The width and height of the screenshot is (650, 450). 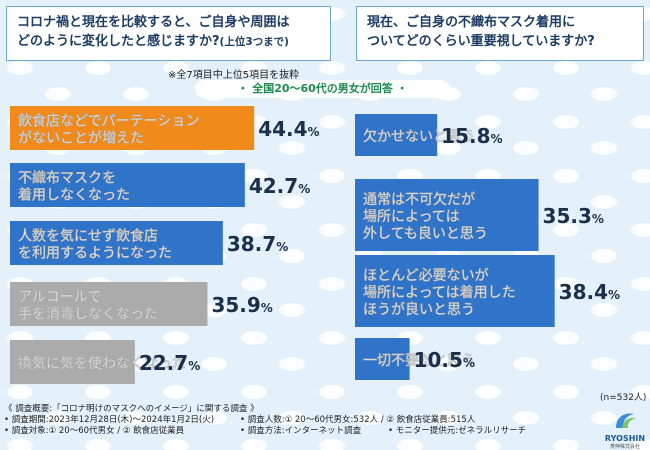 What do you see at coordinates (81, 138) in the screenshot?
I see `left-category-label-0-1: がないことが増えた` at bounding box center [81, 138].